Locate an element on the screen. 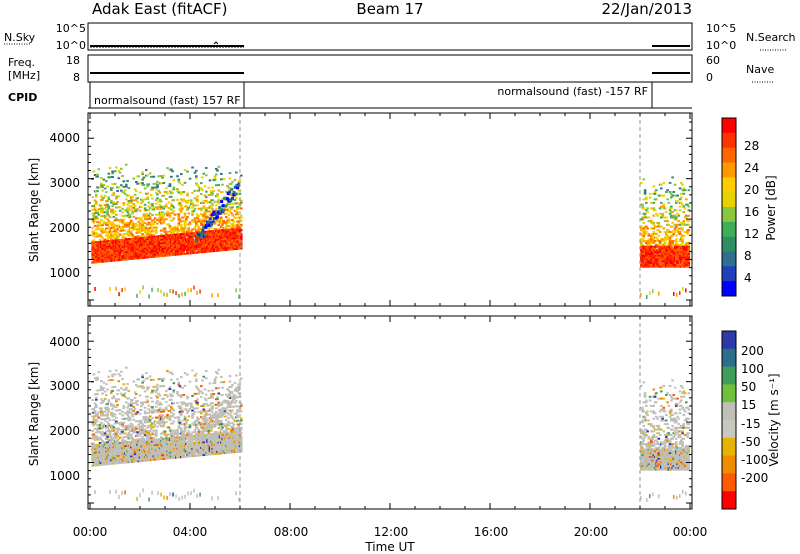 The image size is (800, 554). nsky-panel is located at coordinates (390, 36).